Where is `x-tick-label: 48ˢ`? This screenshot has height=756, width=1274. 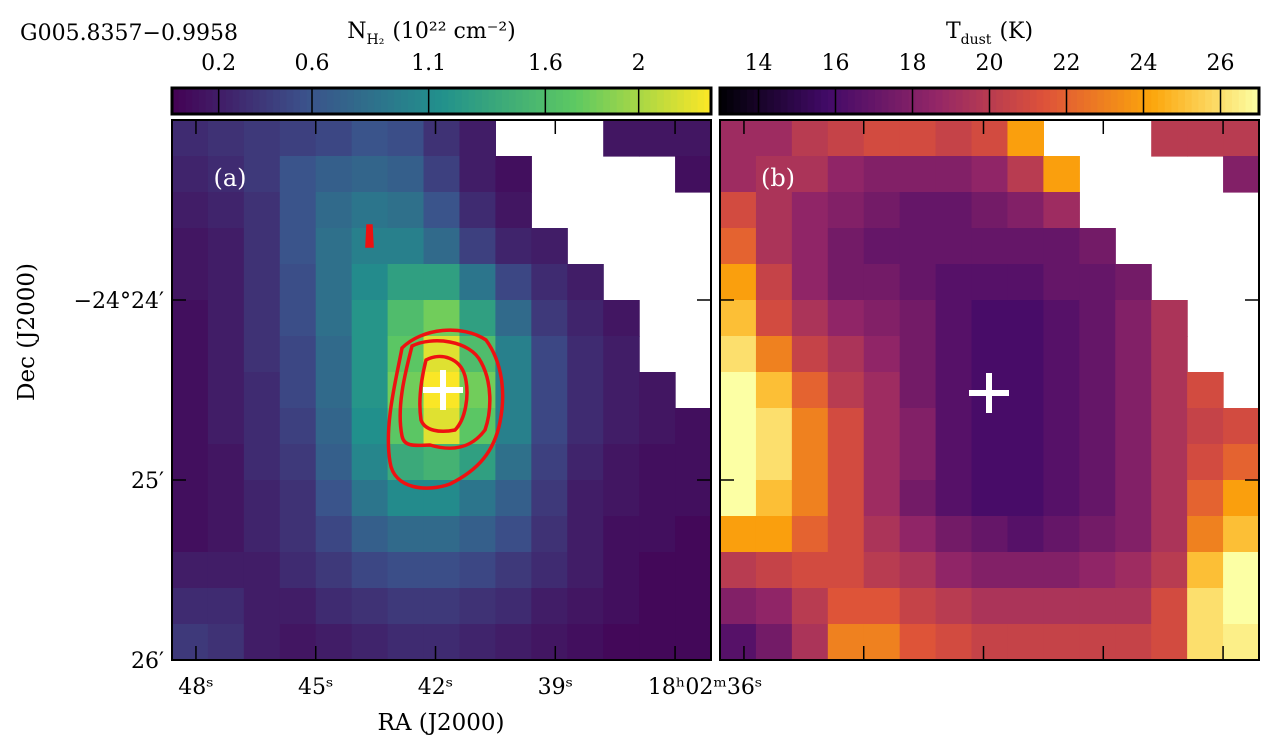 x-tick-label: 48ˢ is located at coordinates (195, 687).